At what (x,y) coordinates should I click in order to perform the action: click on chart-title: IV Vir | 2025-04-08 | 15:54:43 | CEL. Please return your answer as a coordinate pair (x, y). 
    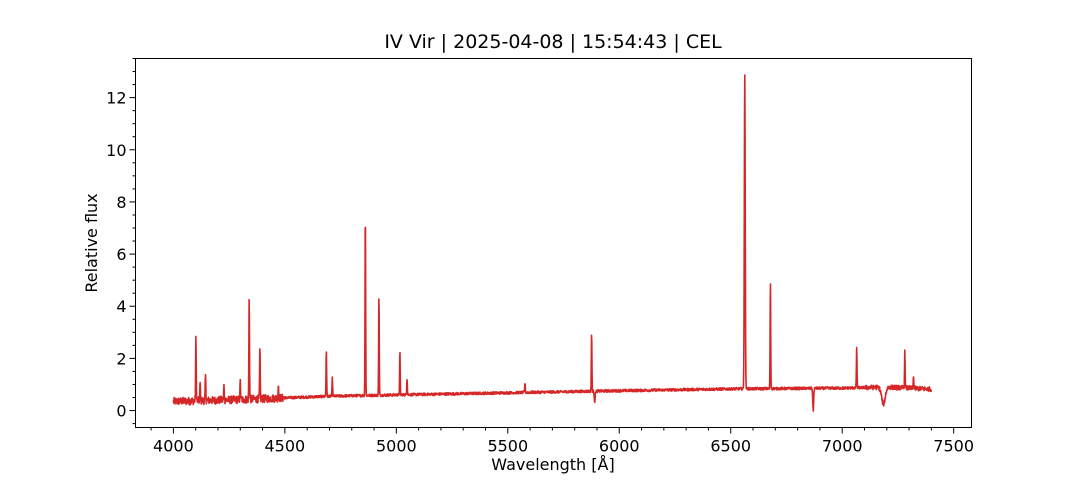
    Looking at the image, I should click on (553, 42).